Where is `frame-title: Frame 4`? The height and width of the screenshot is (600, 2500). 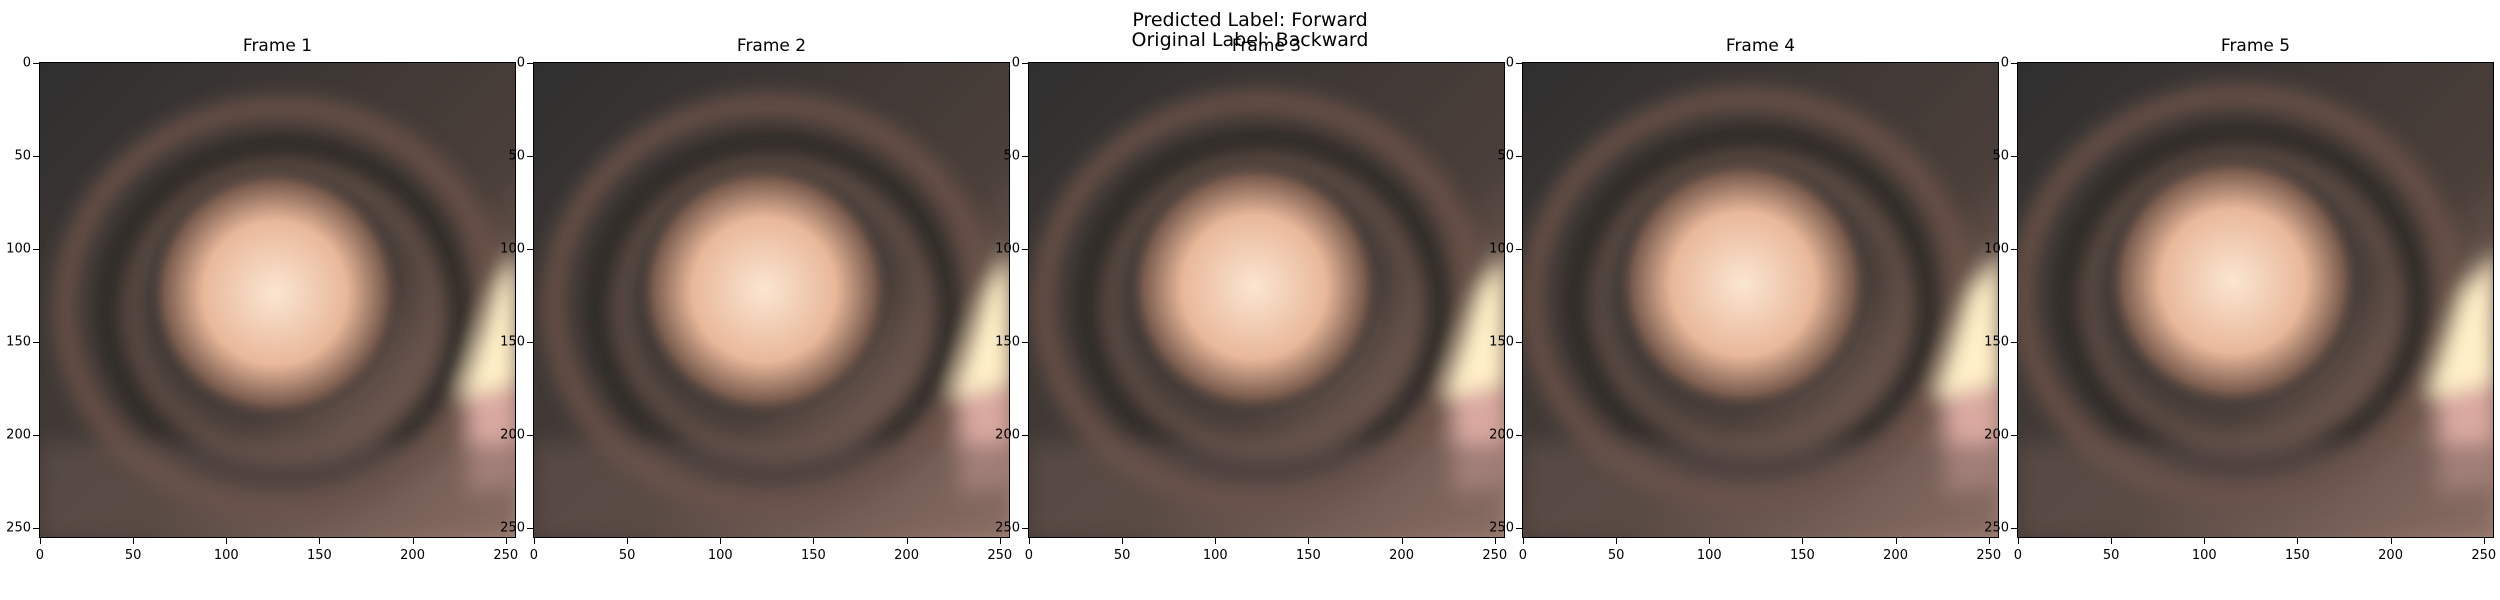 frame-title: Frame 4 is located at coordinates (1760, 46).